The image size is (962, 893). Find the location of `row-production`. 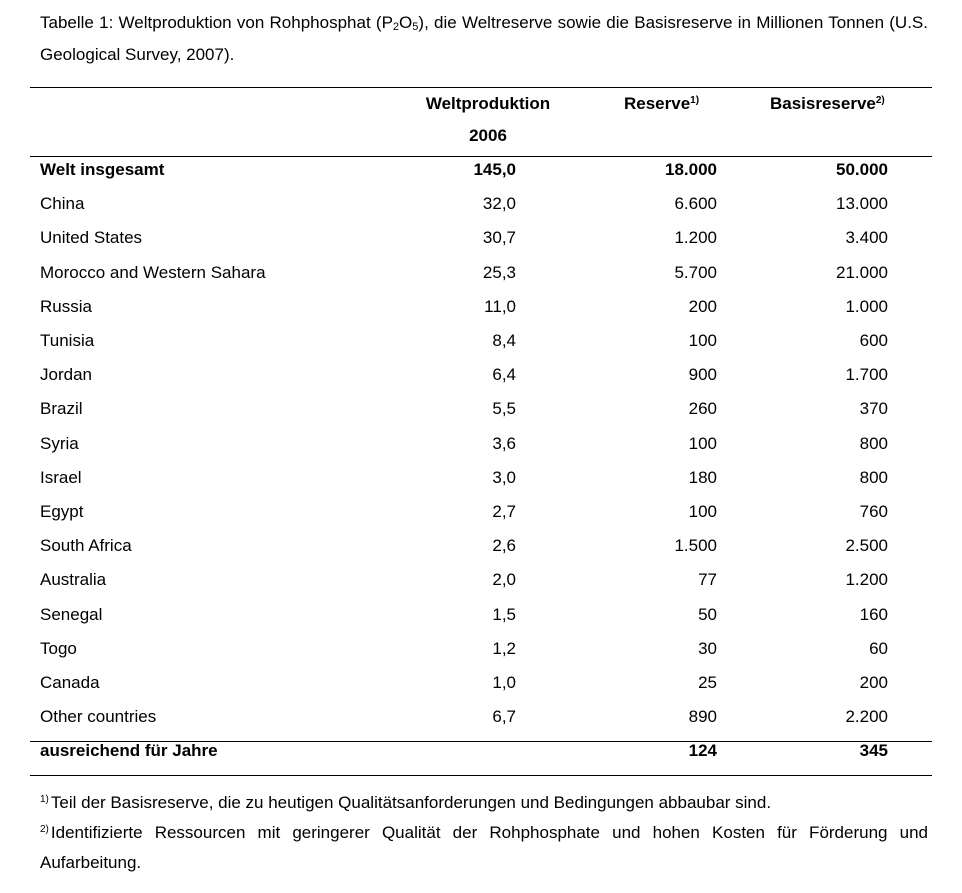

row-production is located at coordinates (468, 751).